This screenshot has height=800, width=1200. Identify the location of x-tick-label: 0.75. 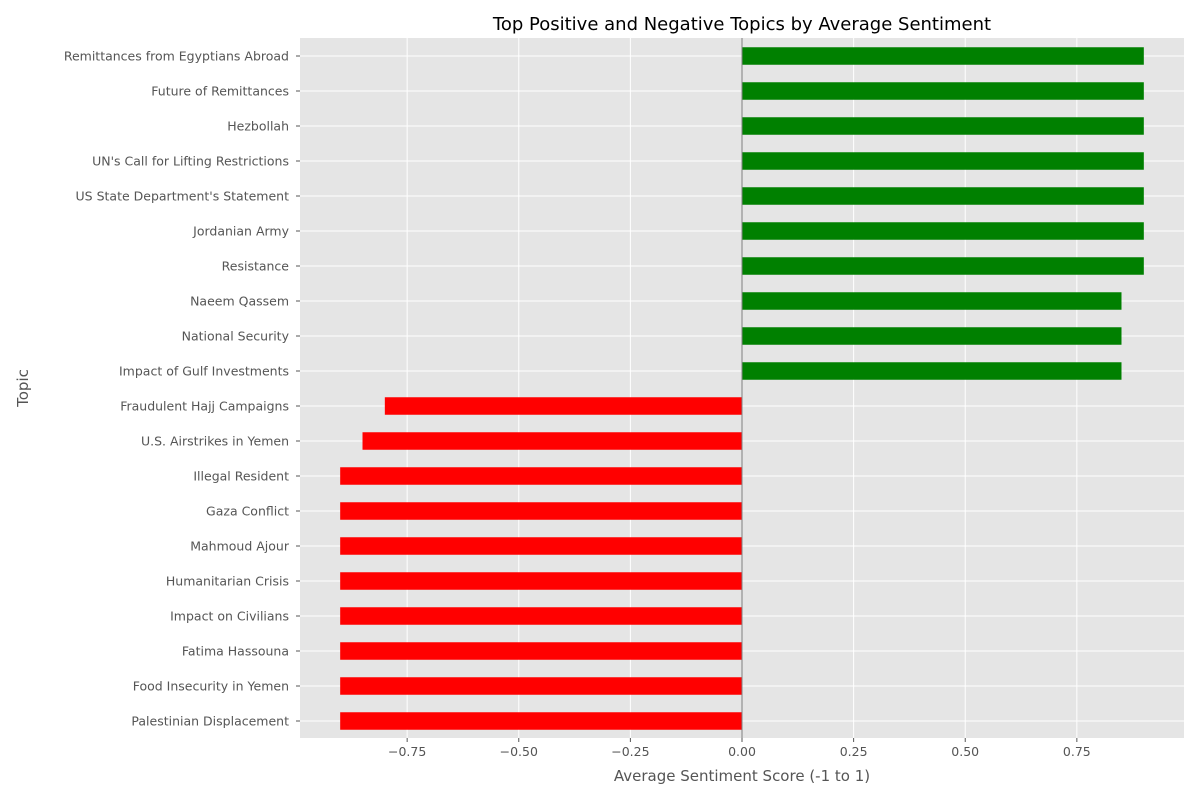
(1077, 751).